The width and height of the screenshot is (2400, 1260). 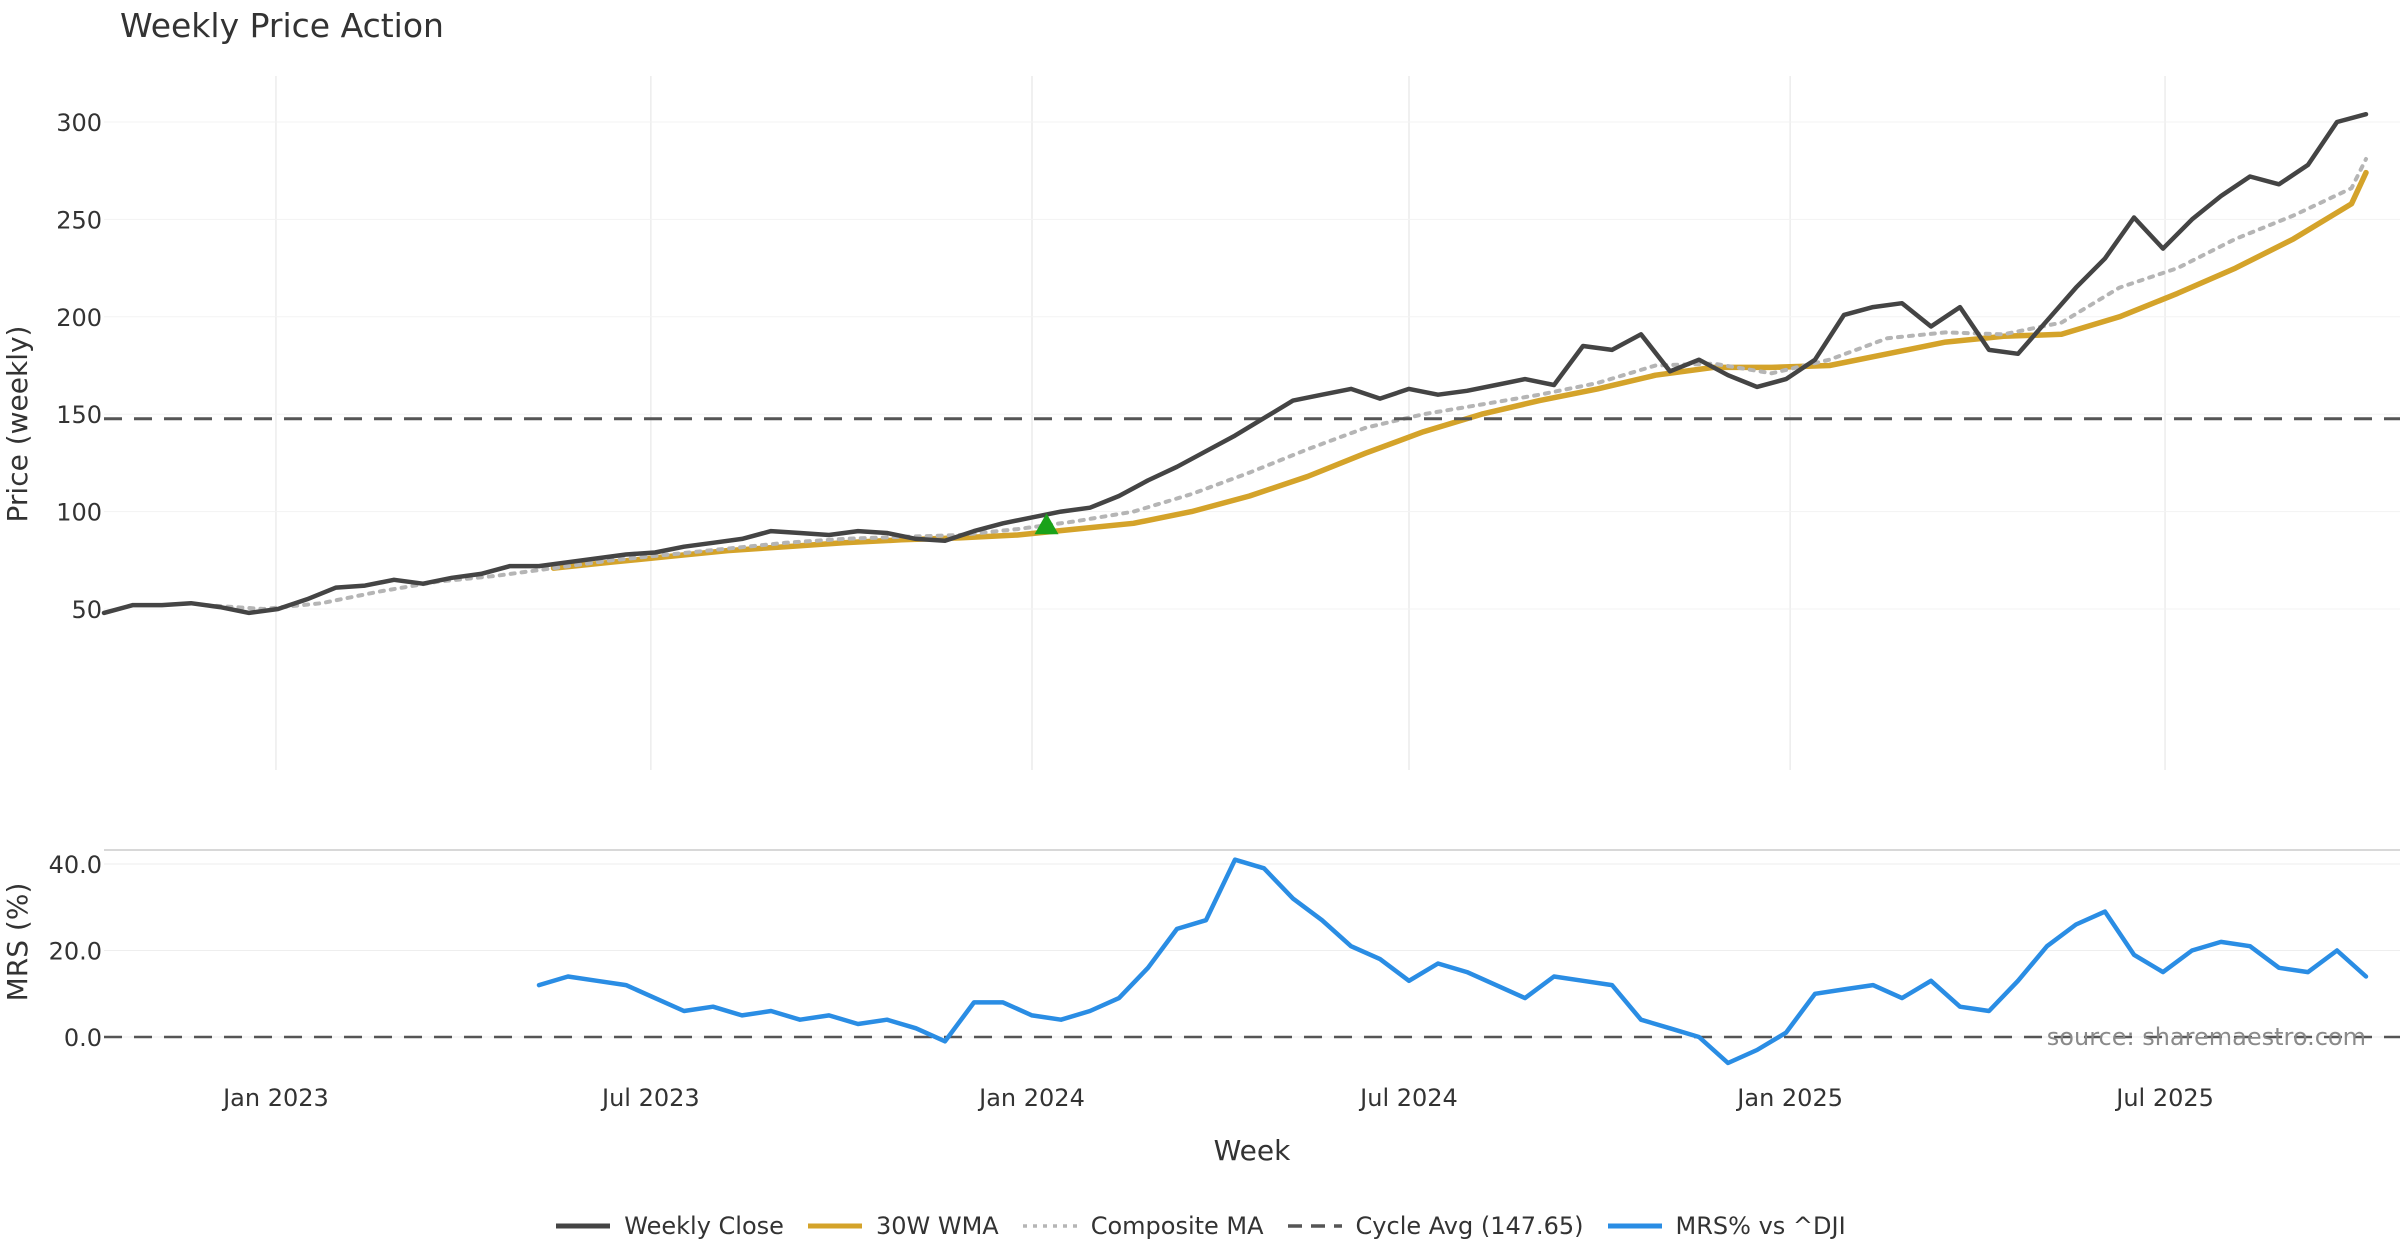 I want to click on price-y-tick-label: 250, so click(x=79, y=220).